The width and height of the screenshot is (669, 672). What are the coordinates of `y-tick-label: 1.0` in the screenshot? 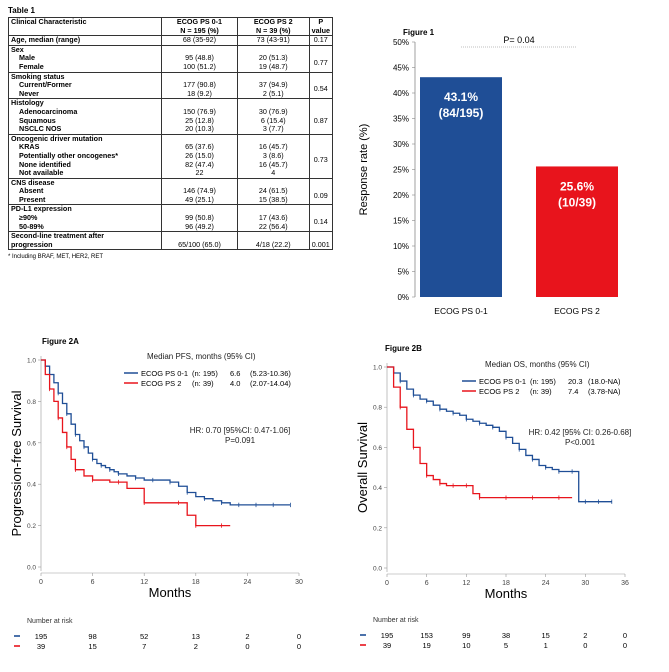 It's located at (377, 368).